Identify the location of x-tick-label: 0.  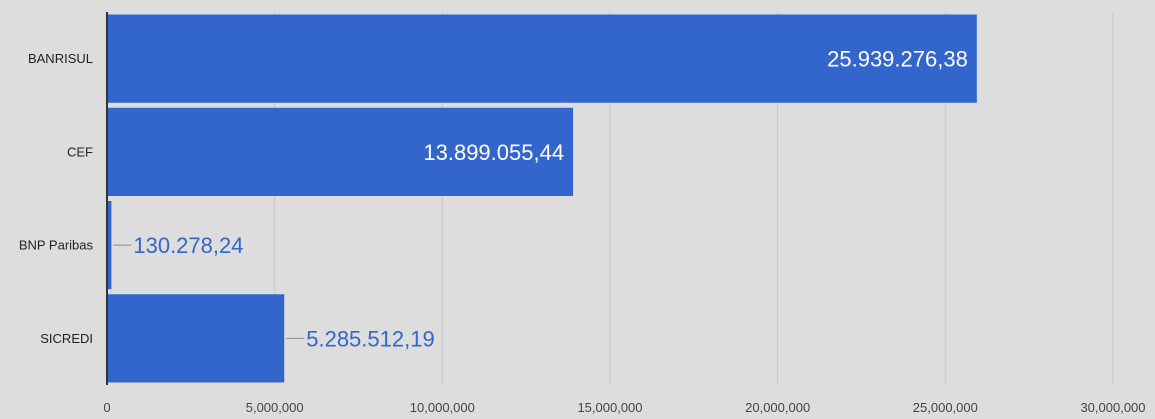
(106, 407).